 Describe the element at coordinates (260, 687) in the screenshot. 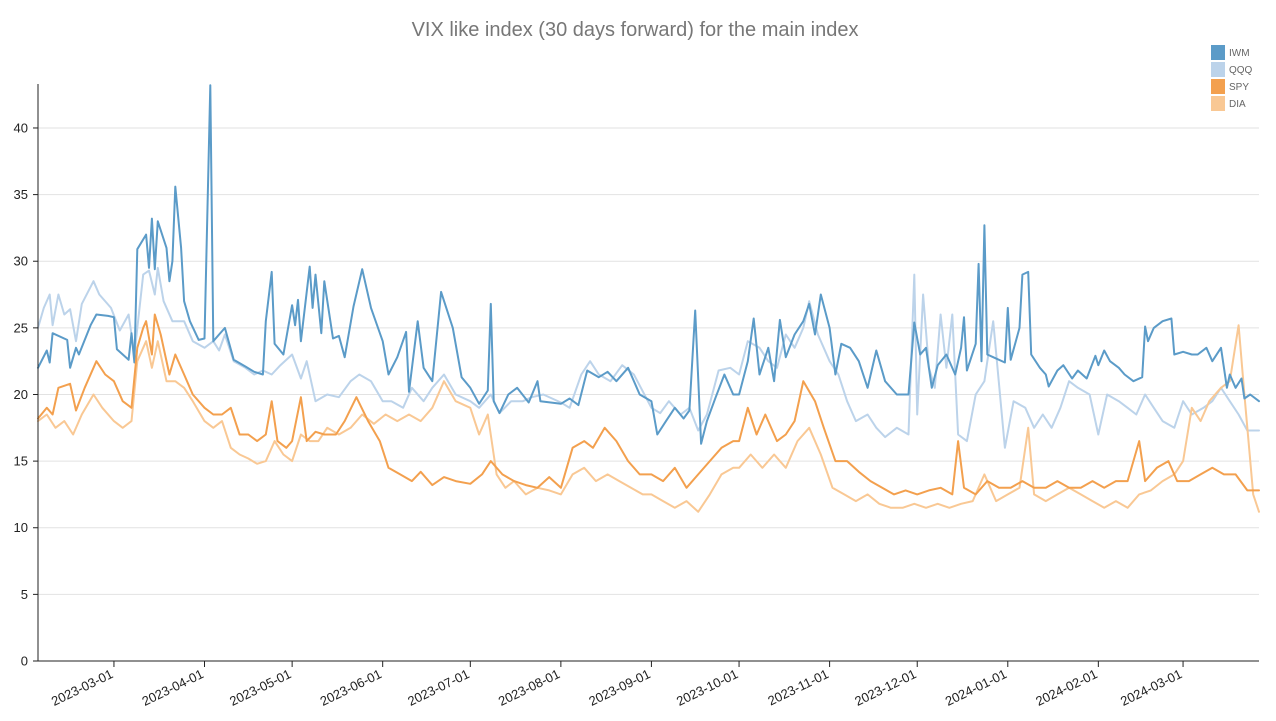

I see `x-tick-label: 2023-05-01` at that location.